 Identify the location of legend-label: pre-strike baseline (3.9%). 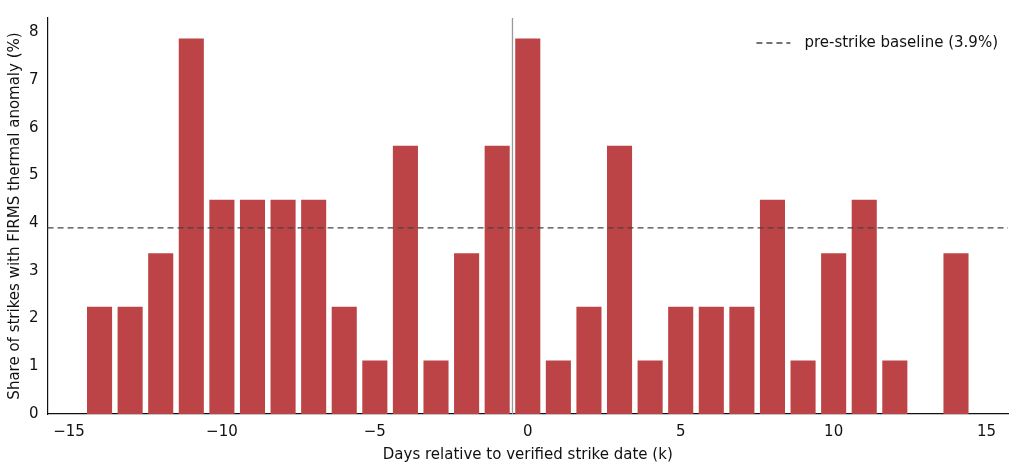
(901, 41).